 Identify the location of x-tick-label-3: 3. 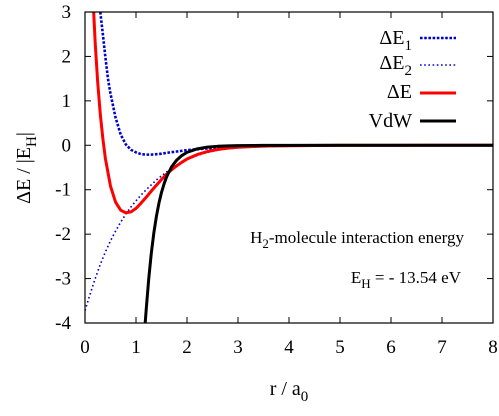
(238, 347).